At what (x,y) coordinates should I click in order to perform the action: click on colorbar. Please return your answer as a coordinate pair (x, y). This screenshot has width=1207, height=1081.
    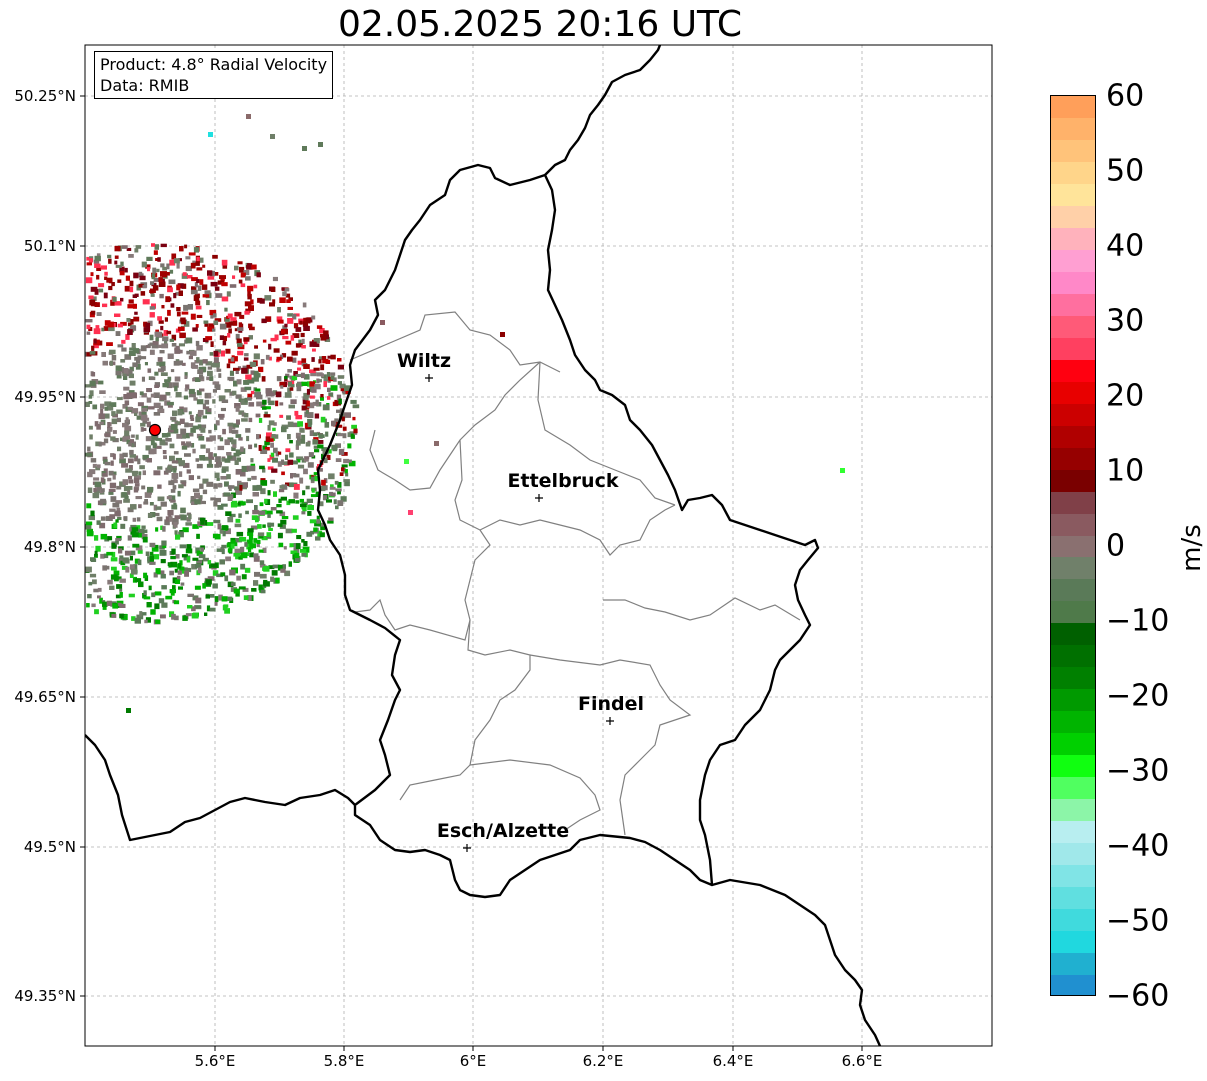
    Looking at the image, I should click on (1073, 545).